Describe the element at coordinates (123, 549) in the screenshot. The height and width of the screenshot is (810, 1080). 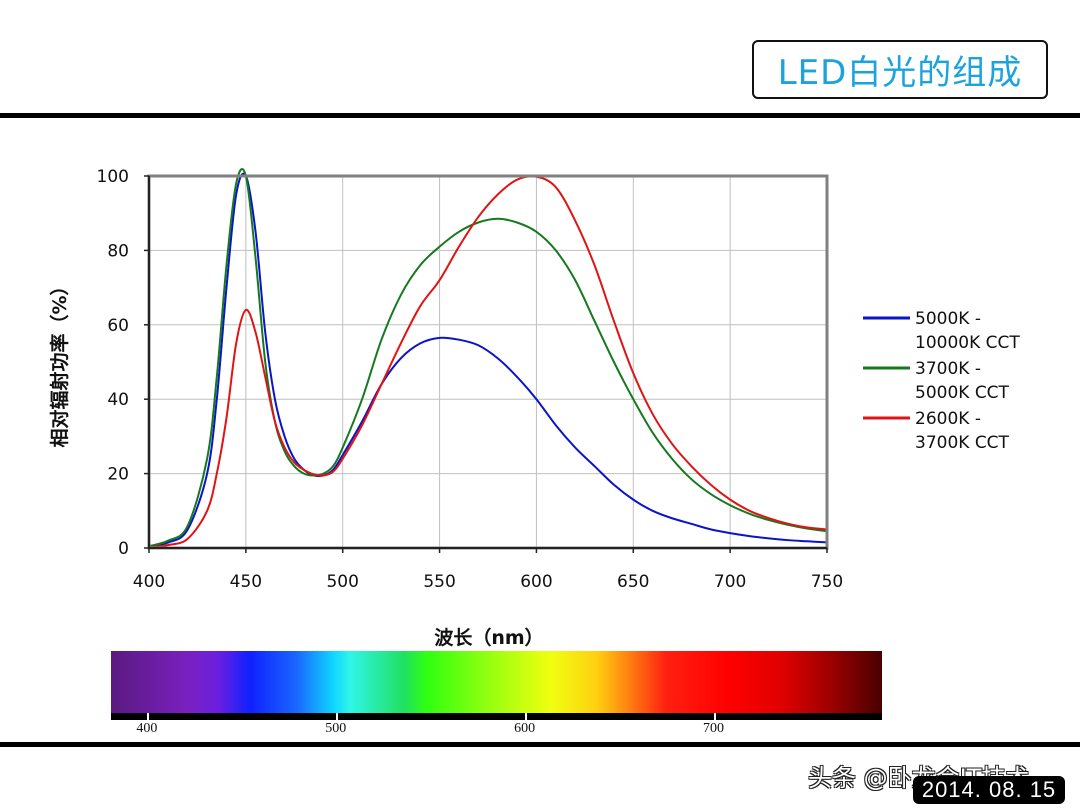
I see `y-tick-label: 0` at that location.